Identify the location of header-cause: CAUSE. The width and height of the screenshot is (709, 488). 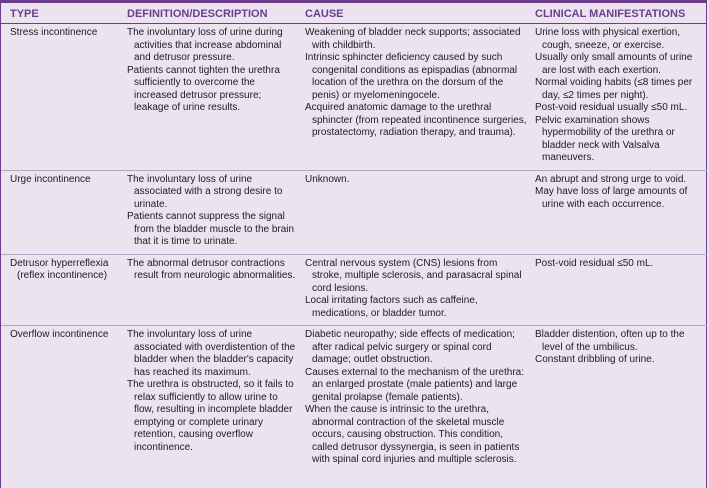
(420, 13).